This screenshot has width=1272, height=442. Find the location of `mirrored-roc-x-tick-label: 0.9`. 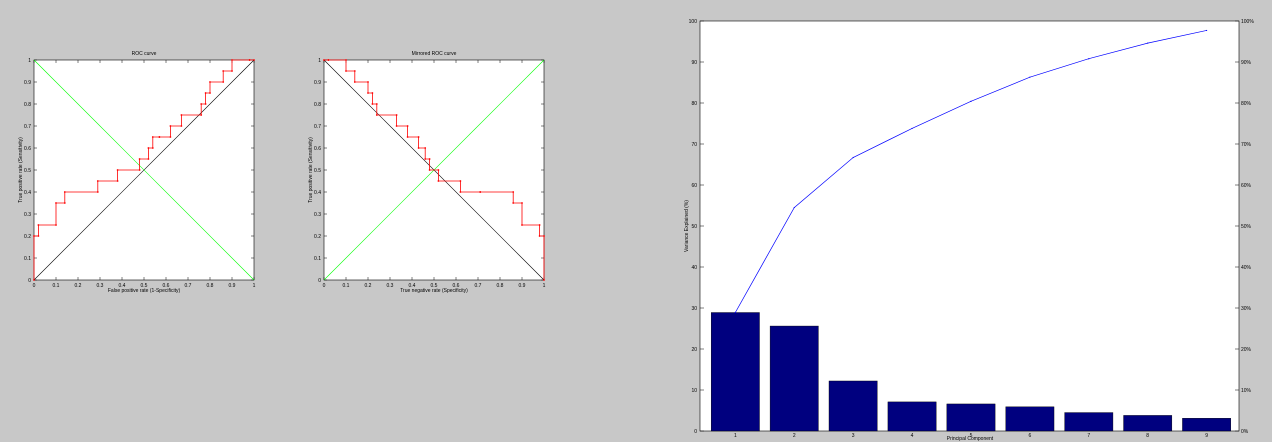

mirrored-roc-x-tick-label: 0.9 is located at coordinates (522, 286).